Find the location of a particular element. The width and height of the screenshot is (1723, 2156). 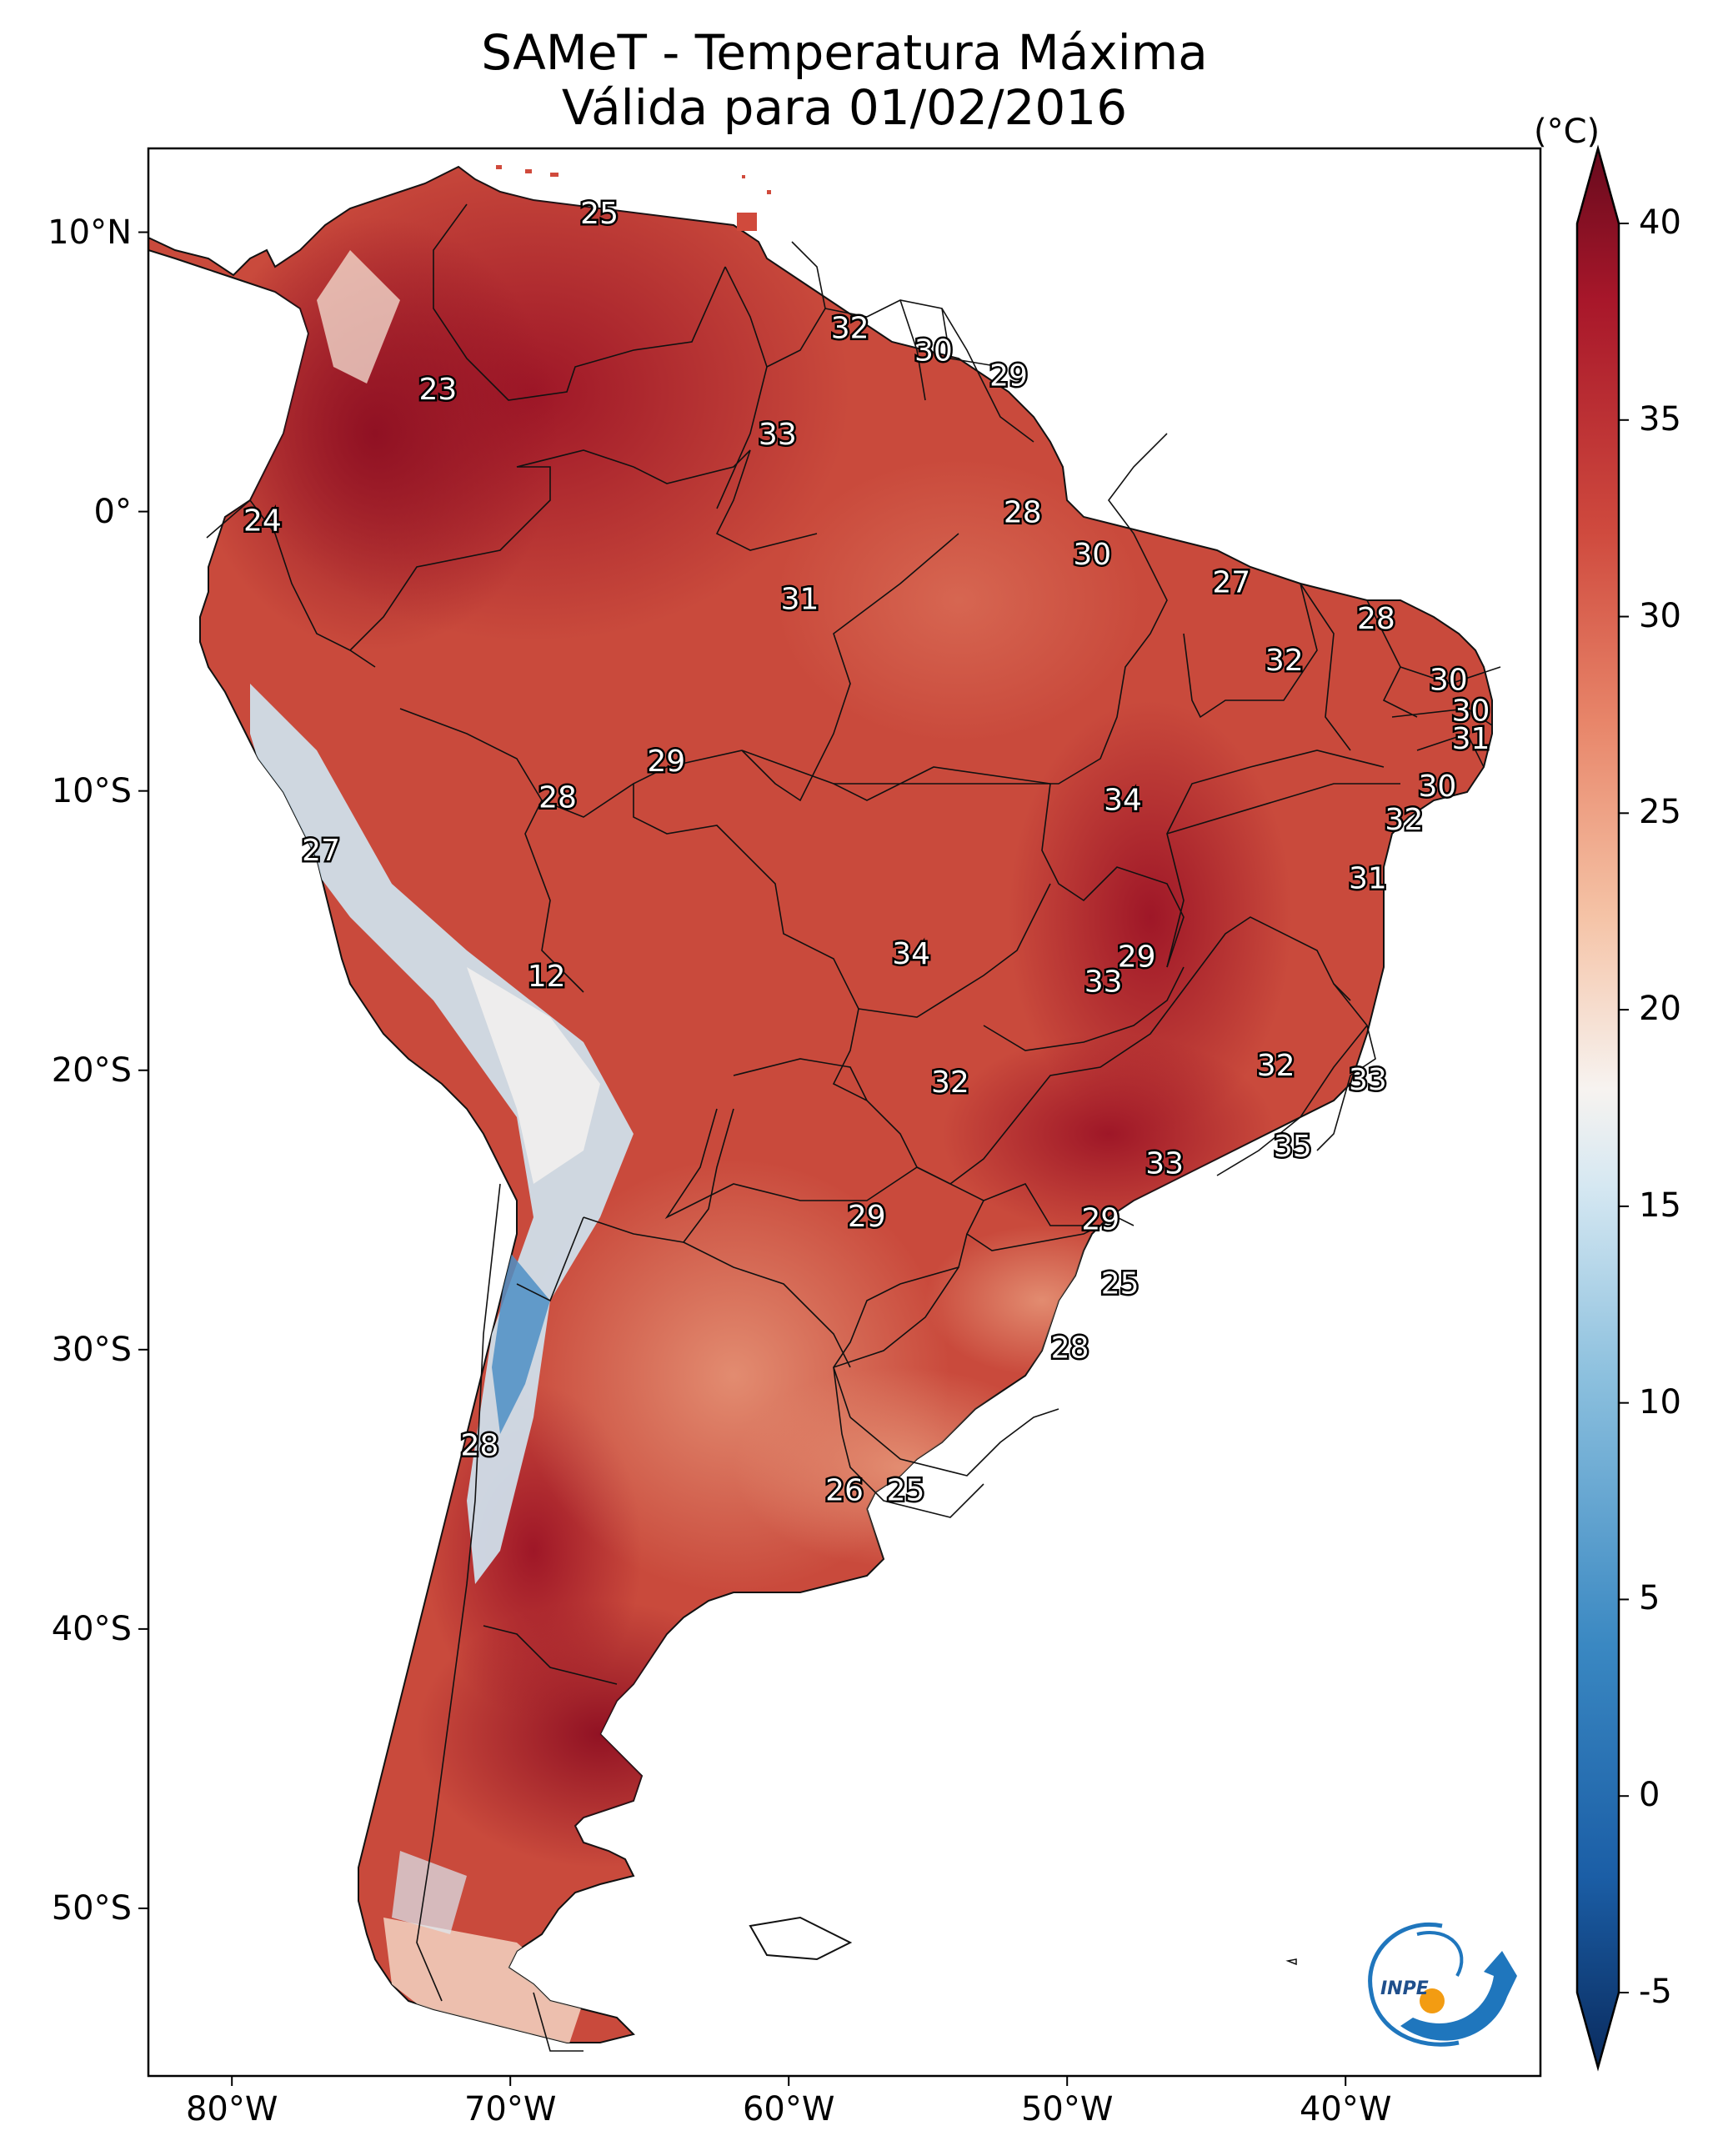

colorbar-tick-label: 40 is located at coordinates (1660, 222).